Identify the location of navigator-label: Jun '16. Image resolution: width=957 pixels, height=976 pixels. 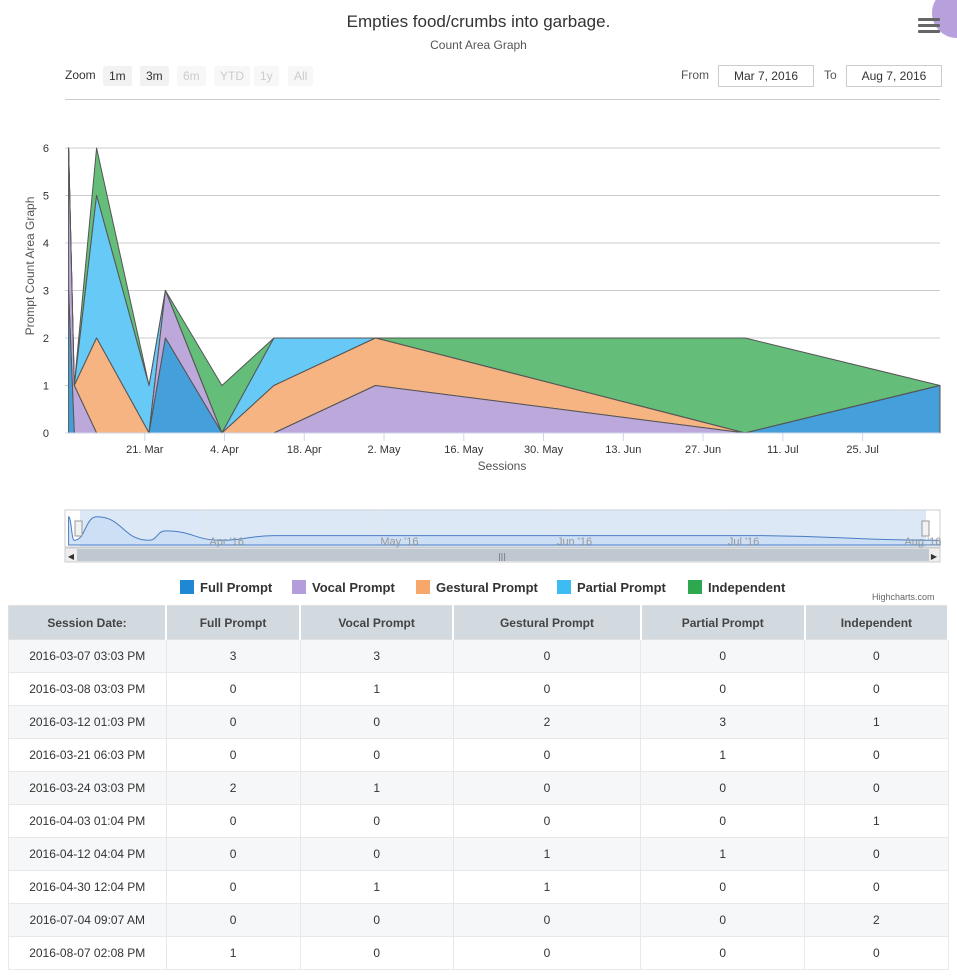
(574, 542).